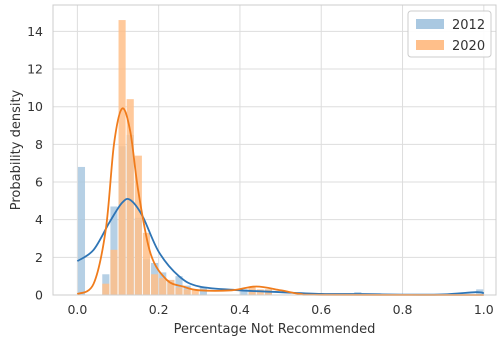 This screenshot has height=339, width=497. What do you see at coordinates (35, 69) in the screenshot?
I see `y-tick-label: 12` at bounding box center [35, 69].